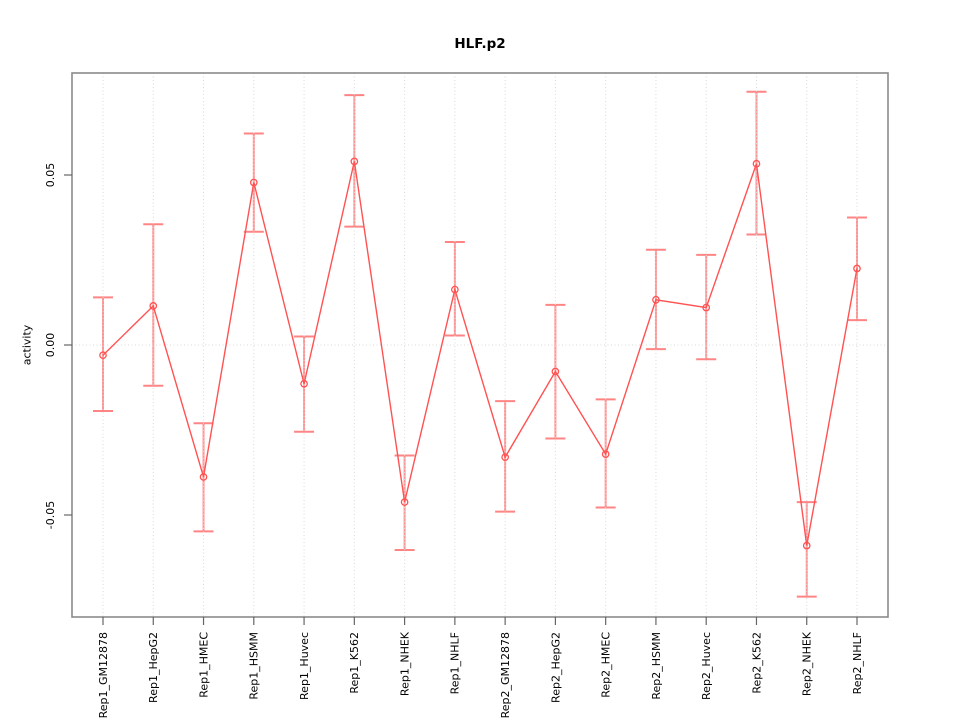 The width and height of the screenshot is (960, 720). I want to click on x-category-label: Rep1_HMEC, so click(203, 665).